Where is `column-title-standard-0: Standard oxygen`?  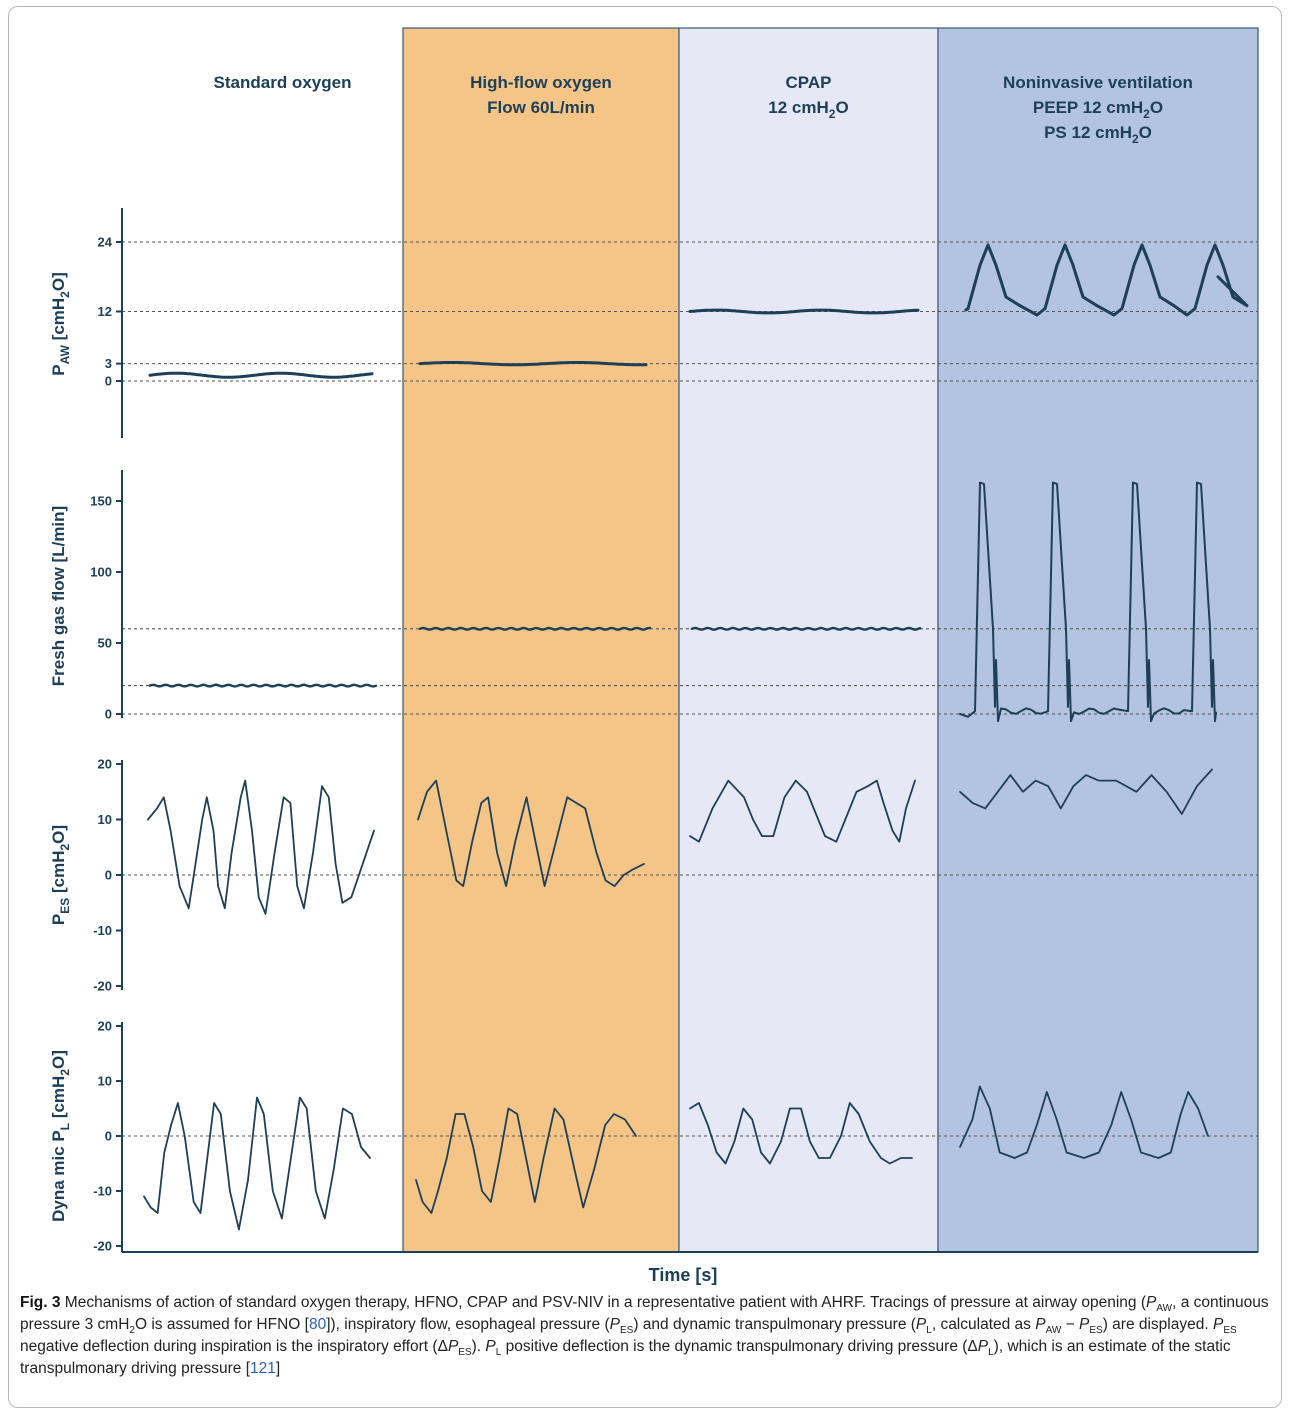
column-title-standard-0: Standard oxygen is located at coordinates (283, 82).